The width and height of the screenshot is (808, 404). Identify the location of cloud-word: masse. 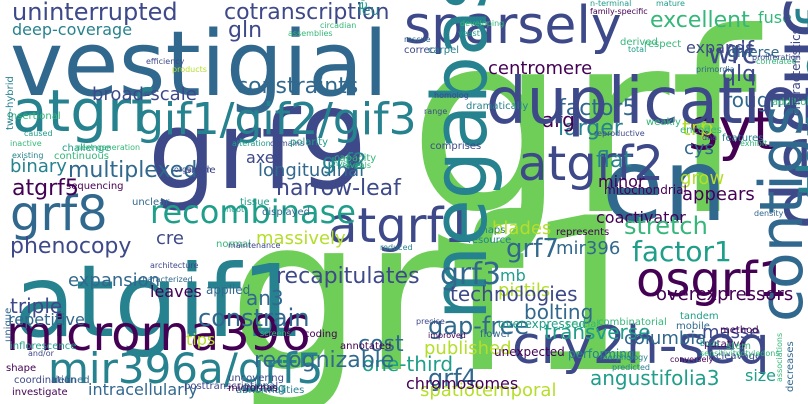
(731, 332).